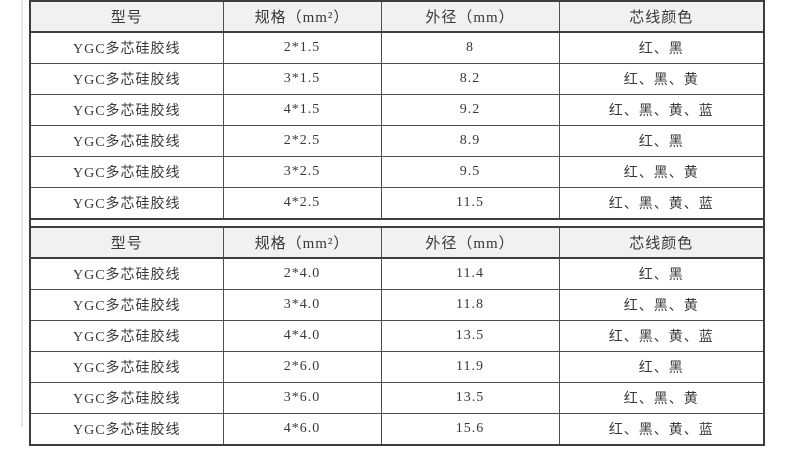  I want to click on cell-od: 11.8, so click(470, 305).